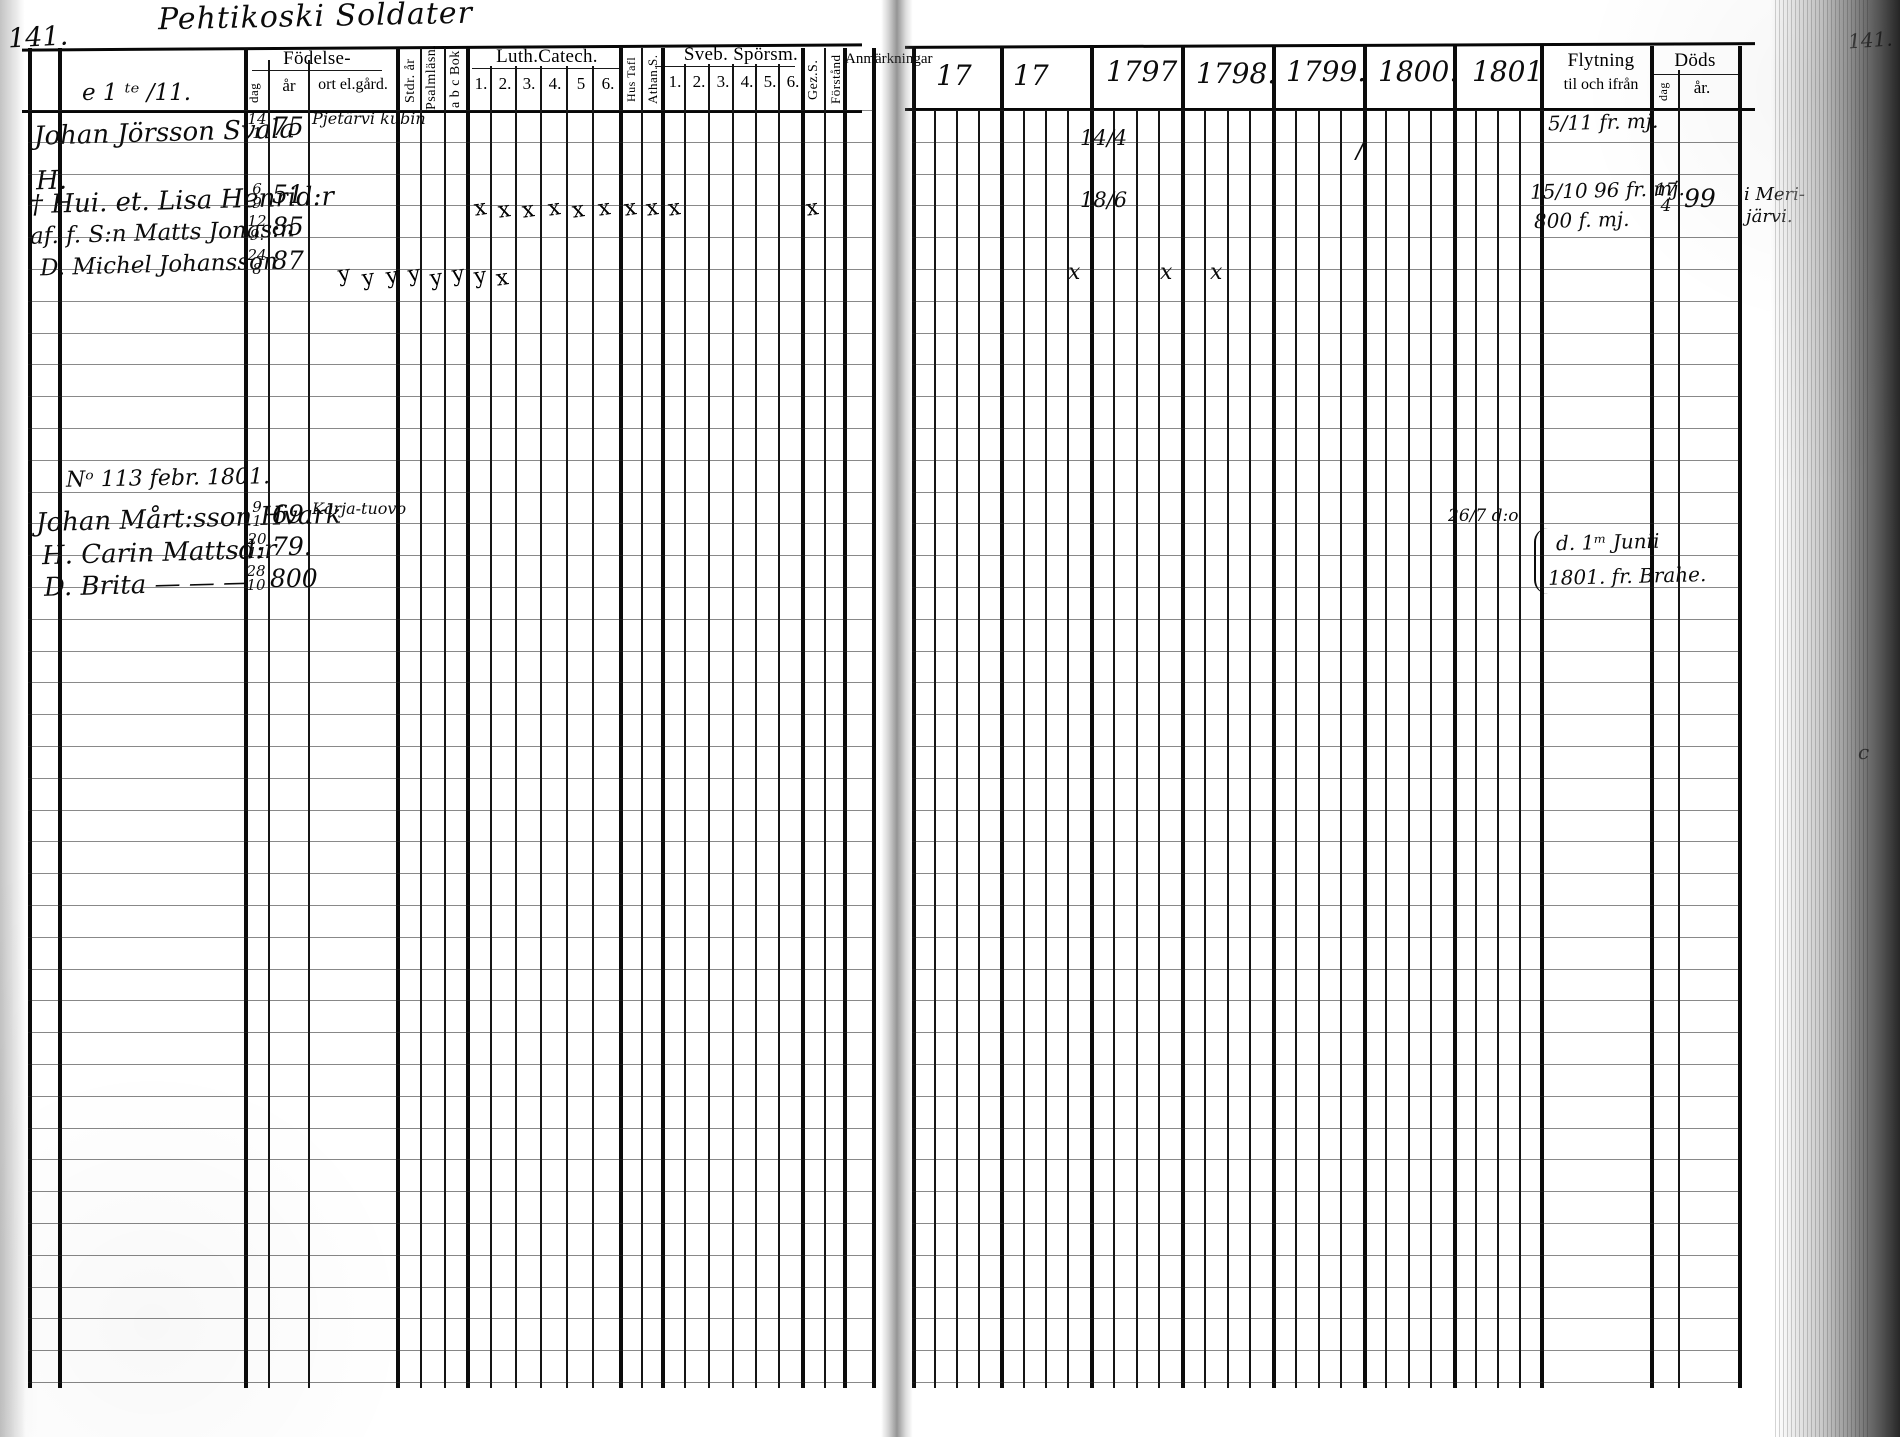 The width and height of the screenshot is (1900, 1437). Describe the element at coordinates (733, 726) in the screenshot. I see `sveb-3-rule` at that location.